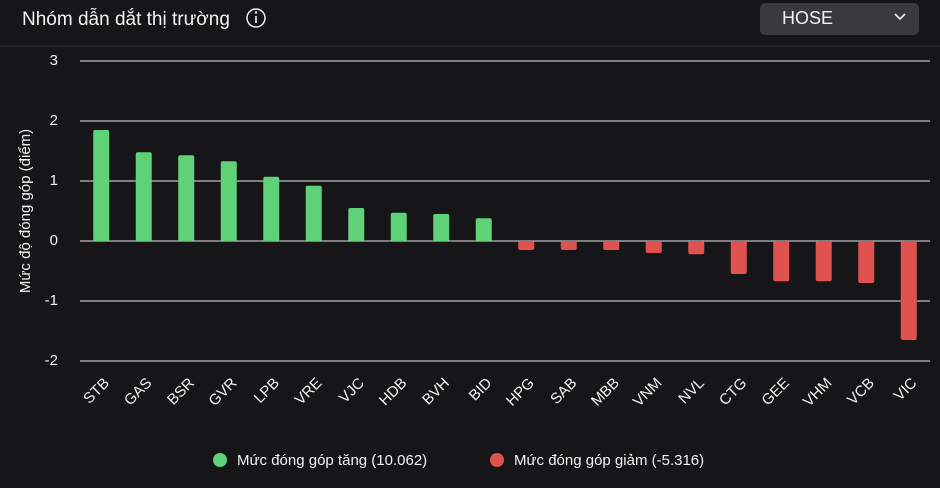 The height and width of the screenshot is (488, 940). Describe the element at coordinates (332, 460) in the screenshot. I see `legend-label: Mức đóng góp tăng (10.062)` at that location.